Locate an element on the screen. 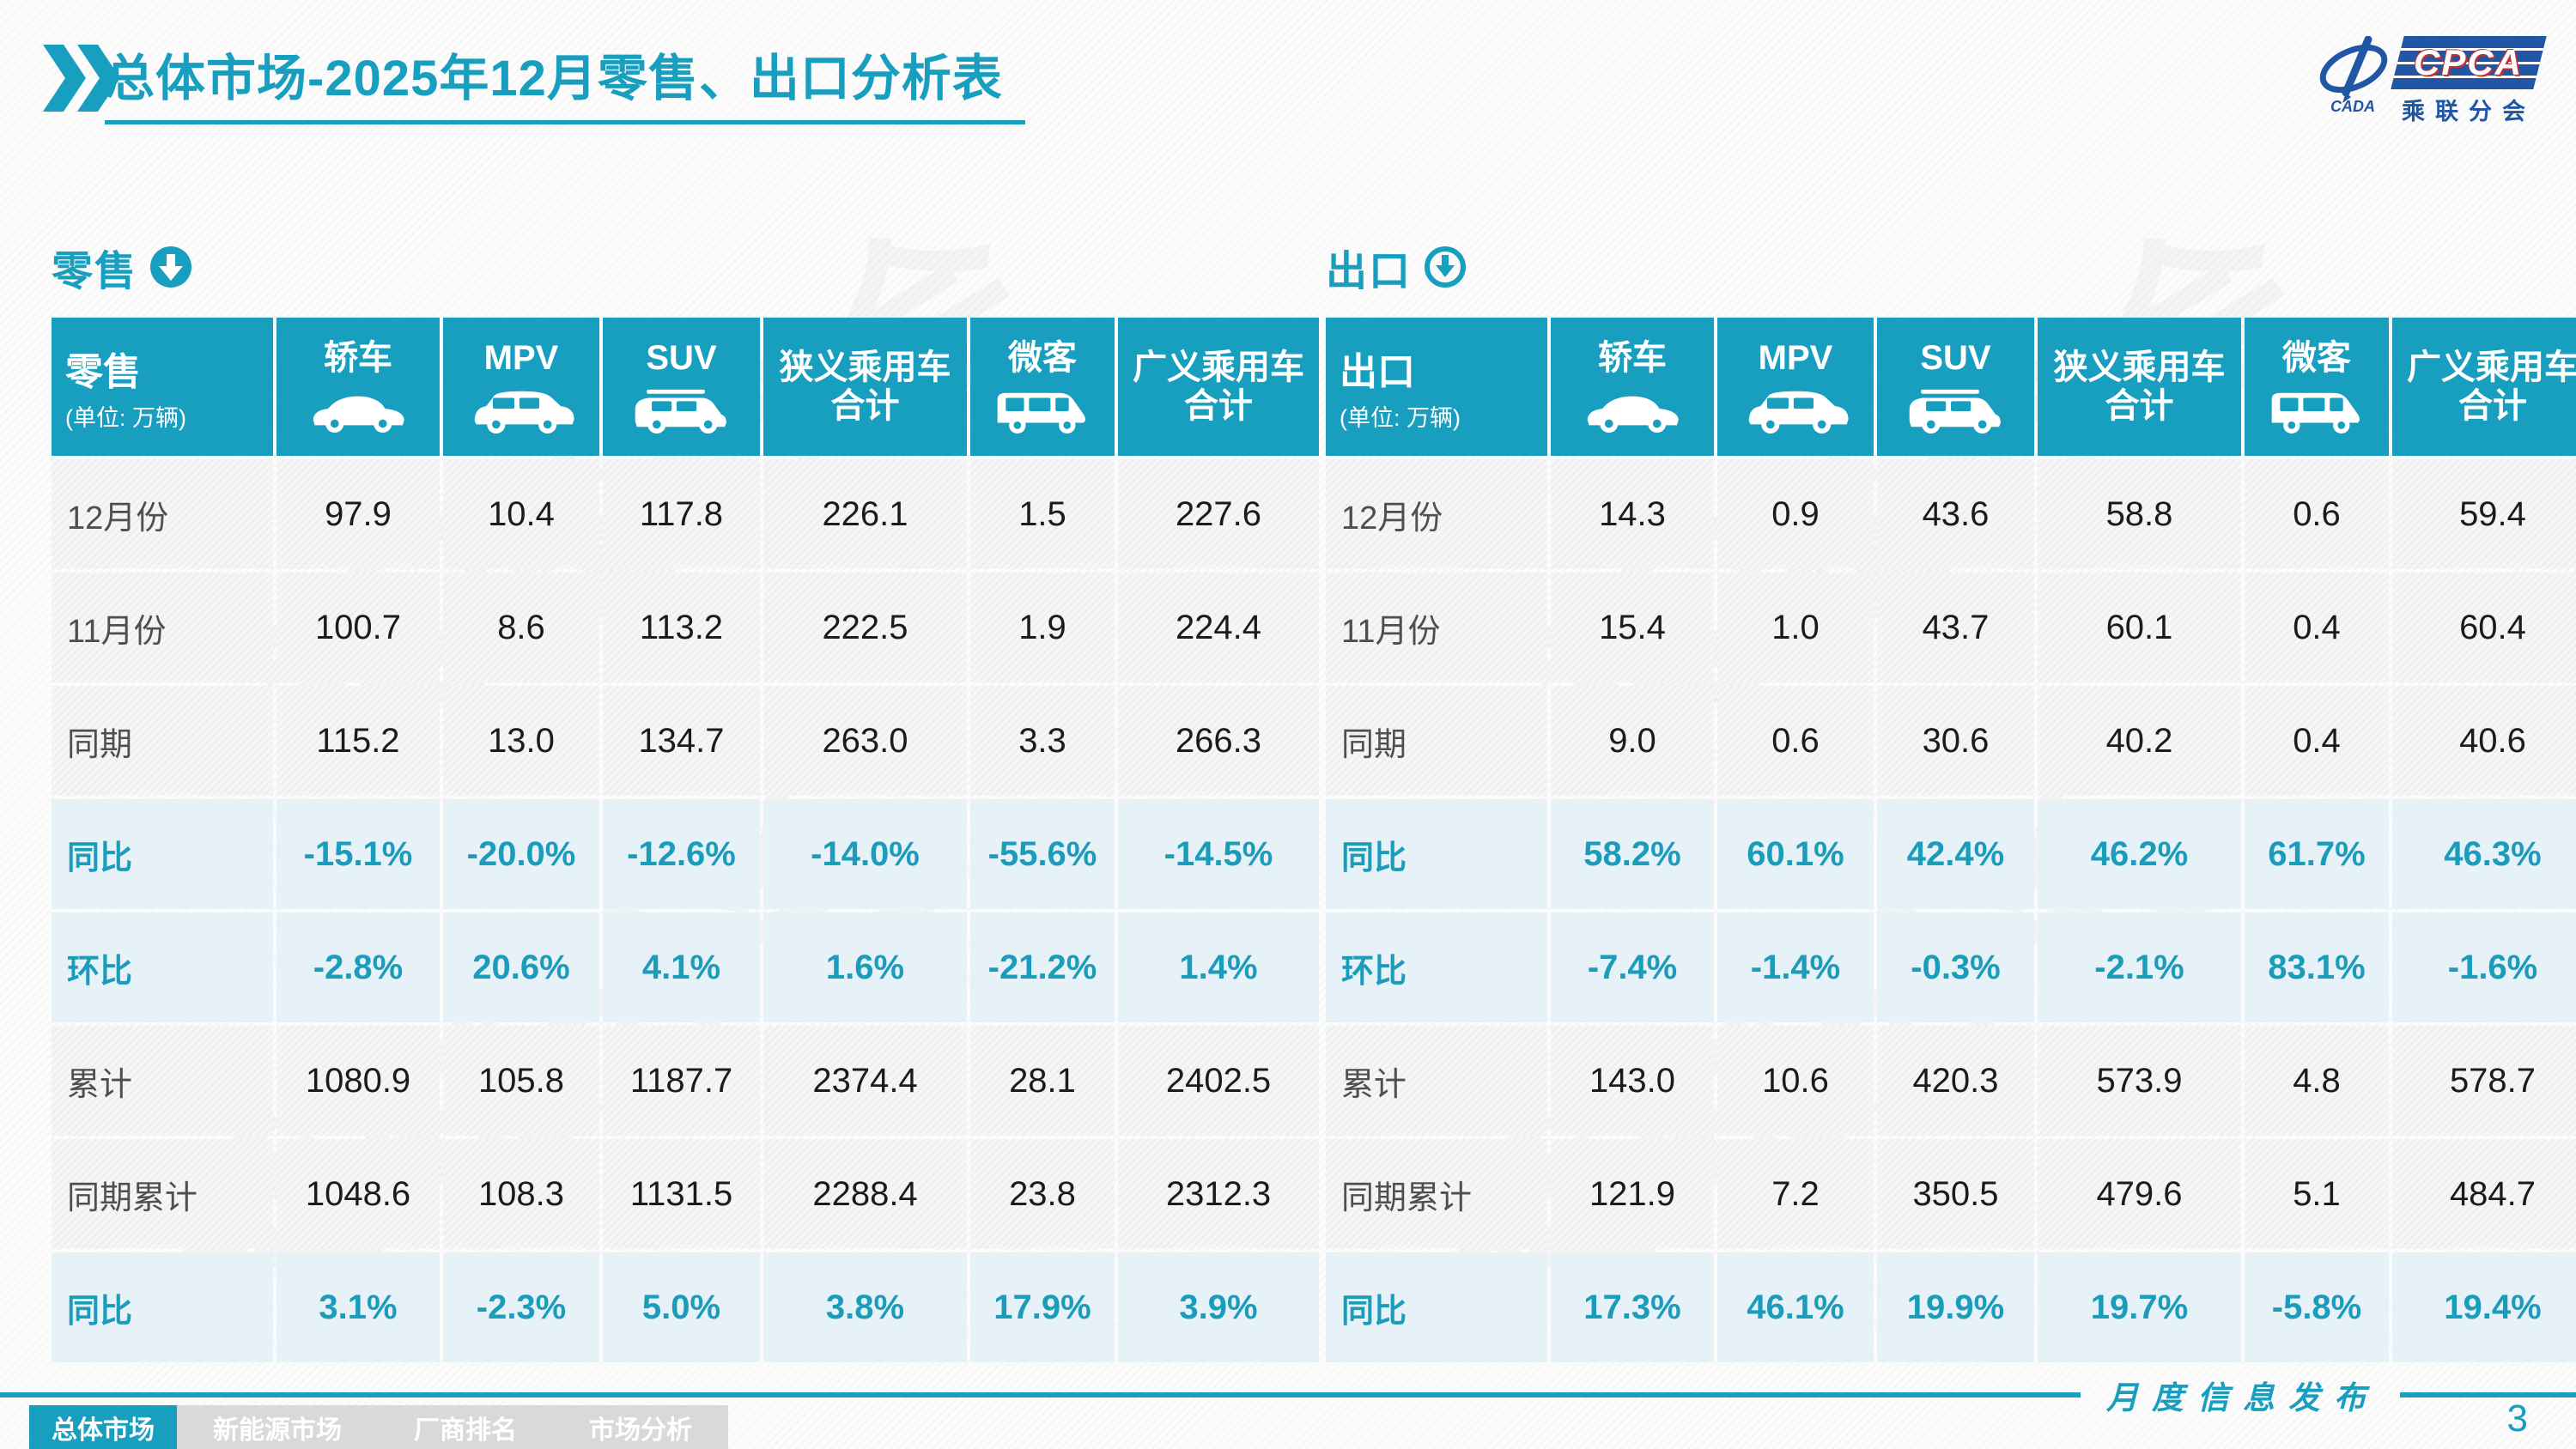  data-cell: 60.1 is located at coordinates (2140, 627).